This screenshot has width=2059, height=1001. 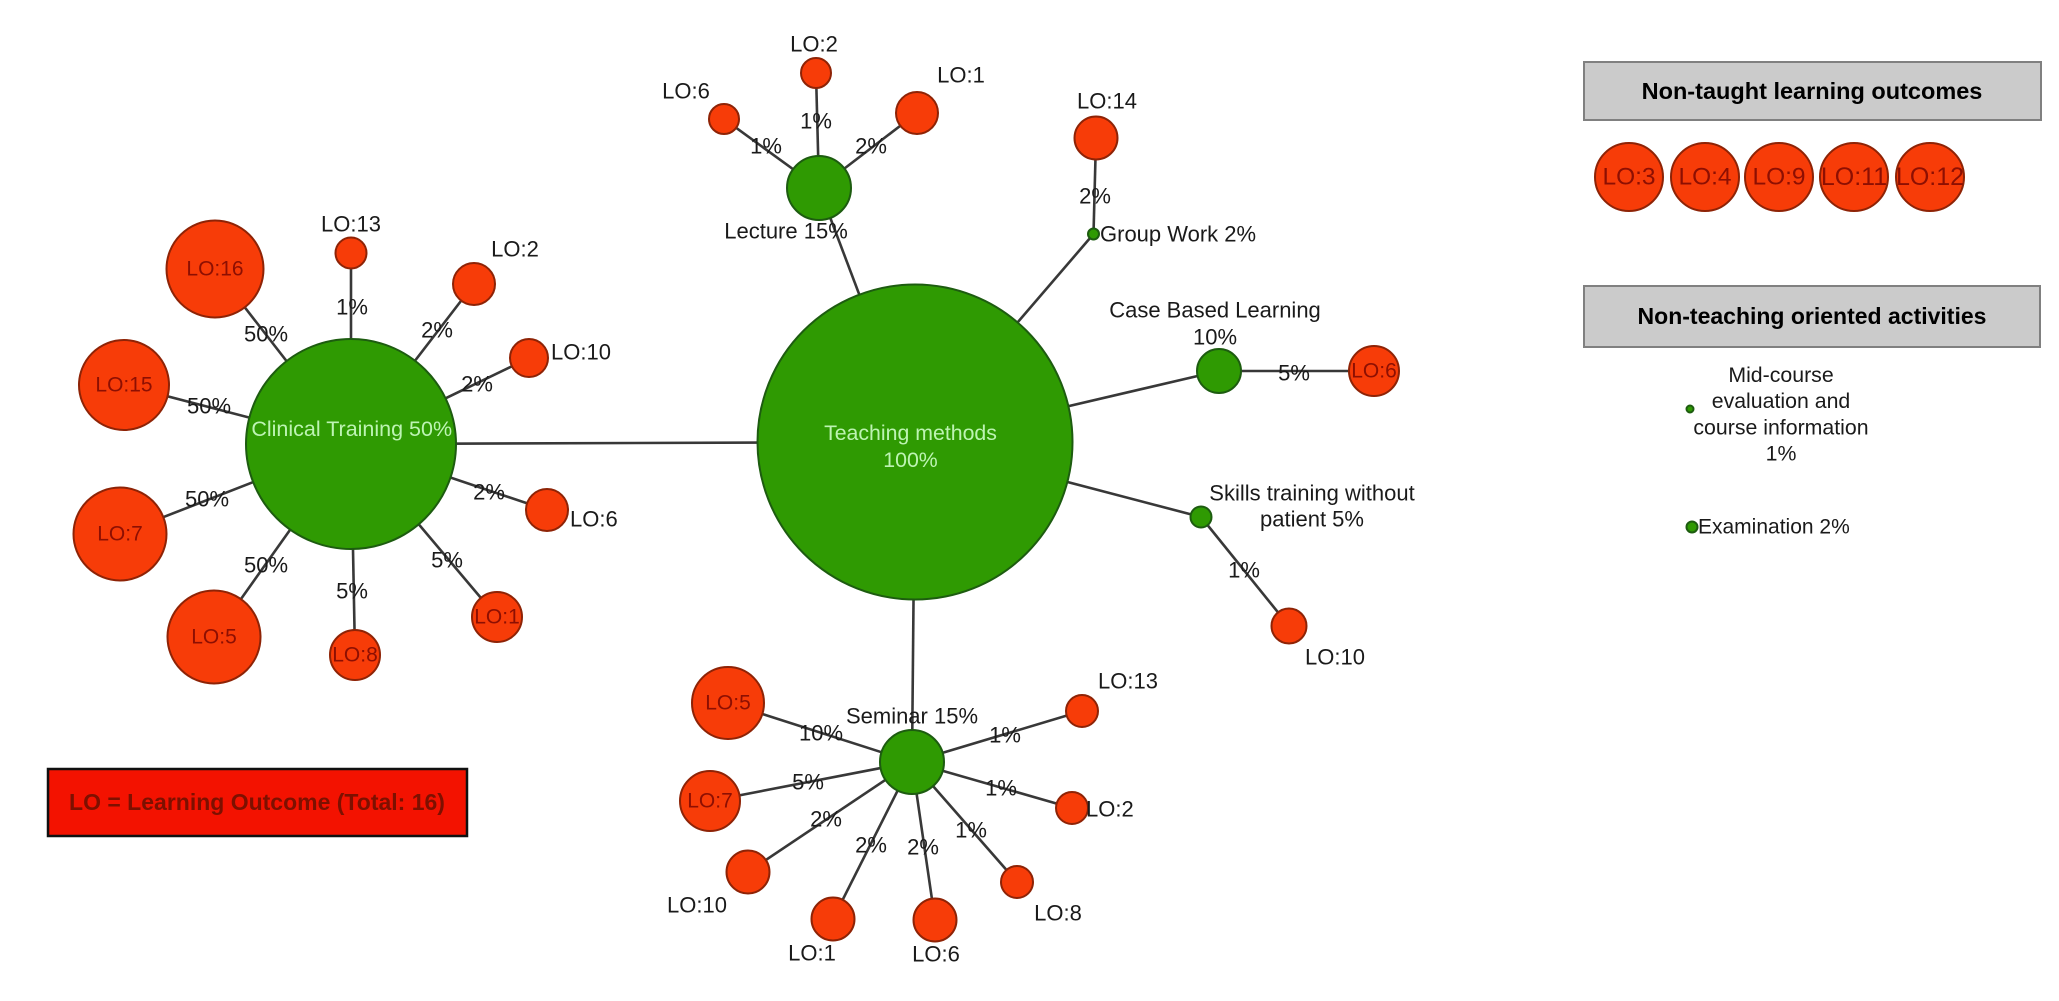 What do you see at coordinates (1774, 527) in the screenshot?
I see `svg-text: Examination 2%` at bounding box center [1774, 527].